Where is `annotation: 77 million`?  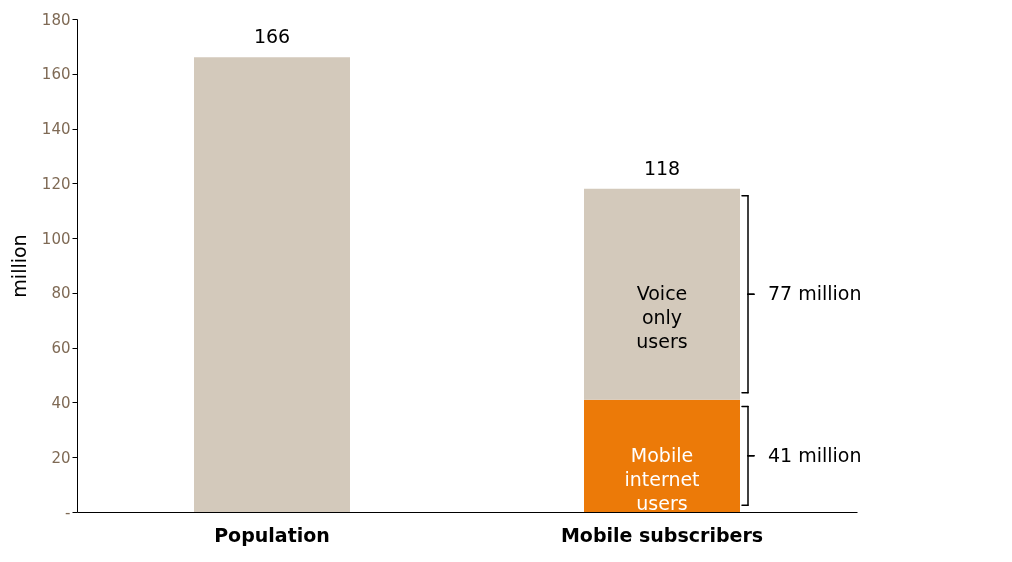
annotation: 77 million is located at coordinates (815, 293).